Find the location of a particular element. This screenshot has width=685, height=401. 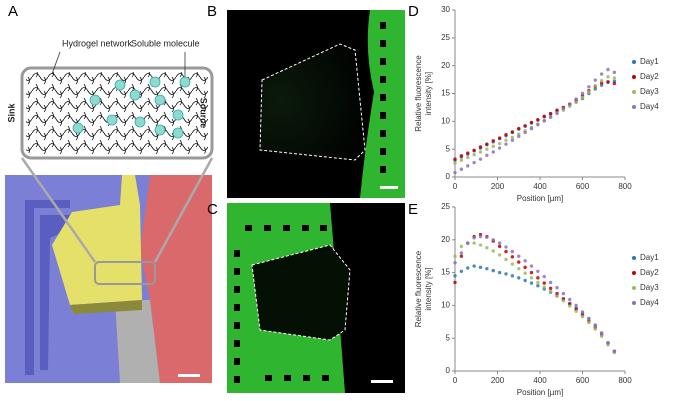

dark-channel is located at coordinates (367, 298).